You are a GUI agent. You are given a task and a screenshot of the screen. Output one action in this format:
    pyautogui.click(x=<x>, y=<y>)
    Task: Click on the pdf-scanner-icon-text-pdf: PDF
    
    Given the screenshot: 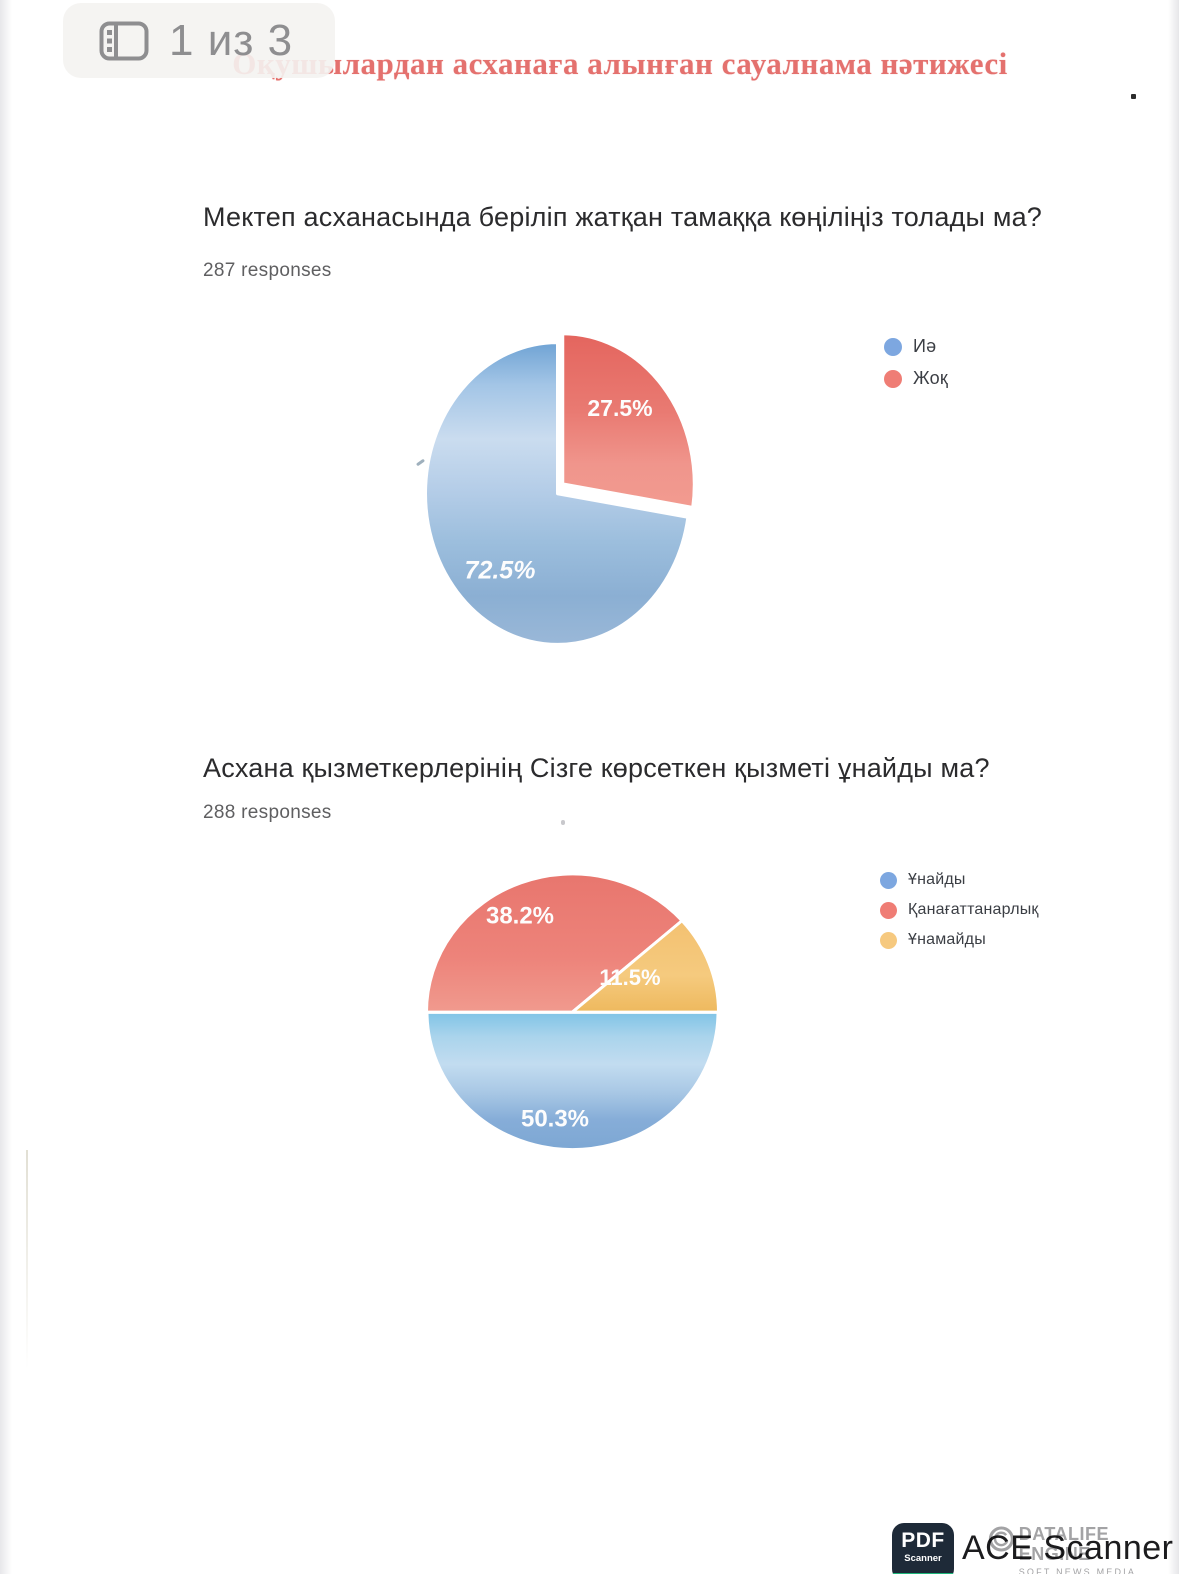 What is the action you would take?
    pyautogui.click(x=923, y=1540)
    